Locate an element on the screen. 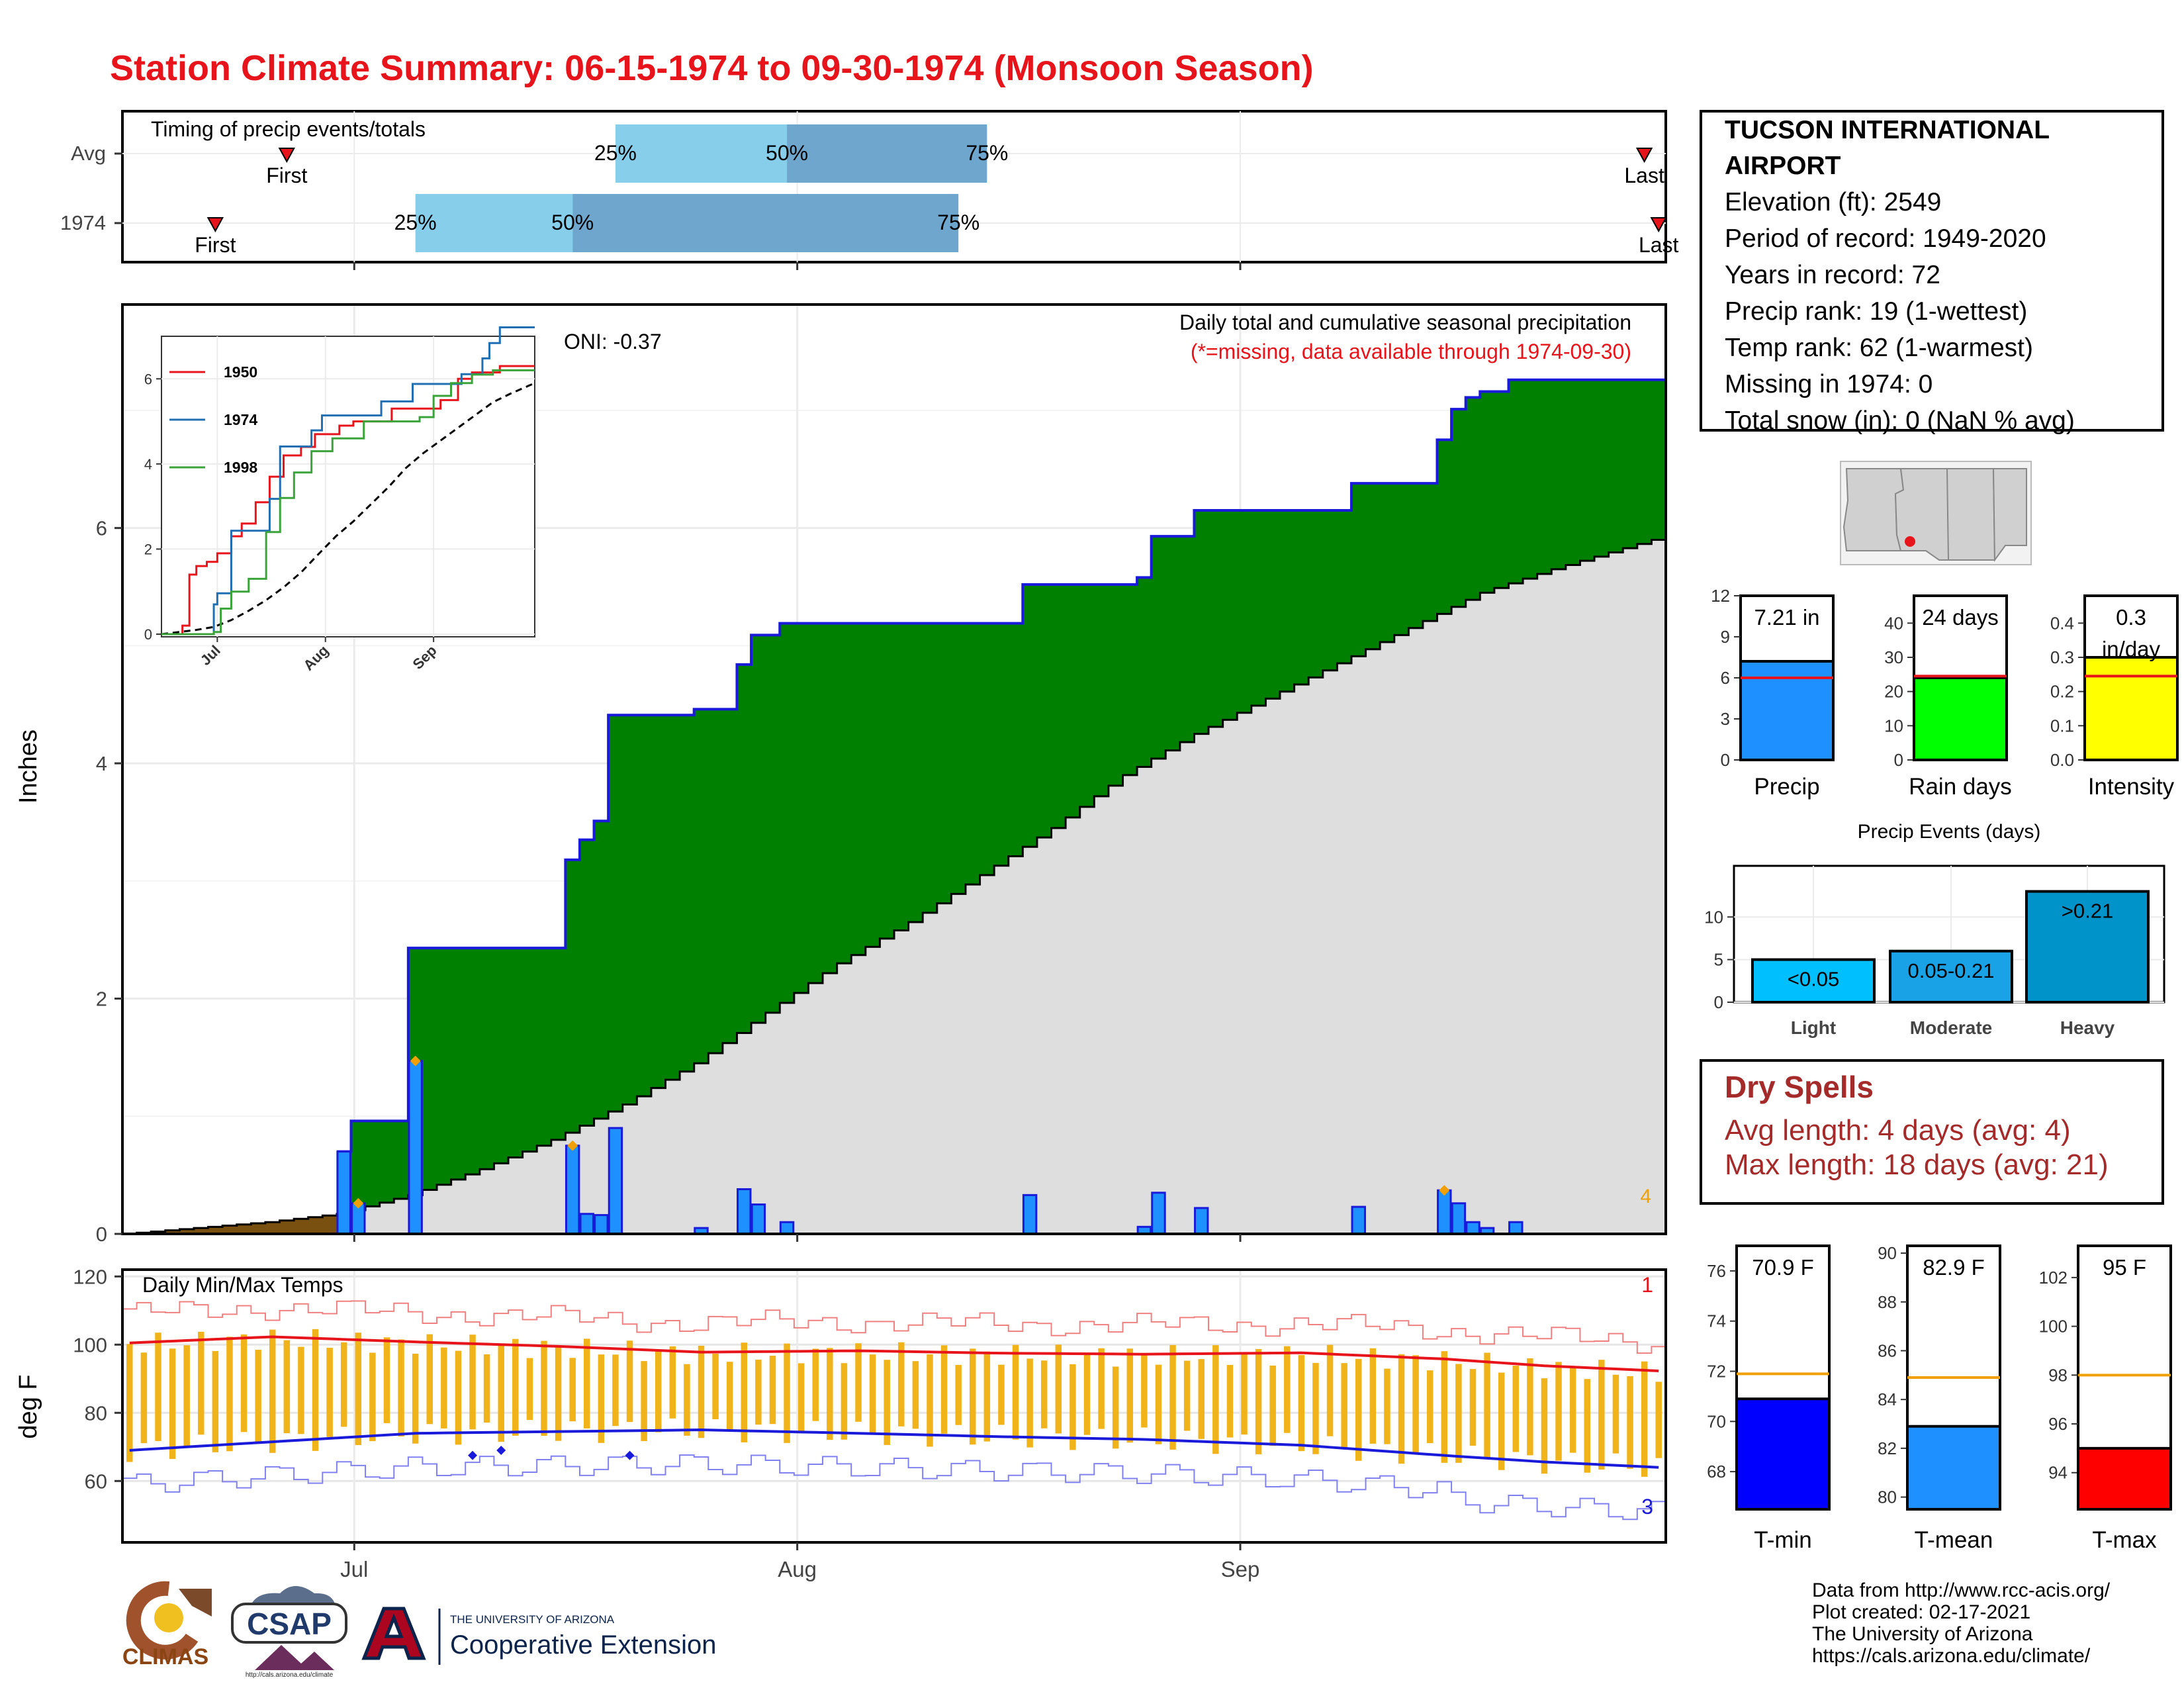 The width and height of the screenshot is (2184, 1688). panel-tick-label-1: 82 is located at coordinates (1888, 1448).